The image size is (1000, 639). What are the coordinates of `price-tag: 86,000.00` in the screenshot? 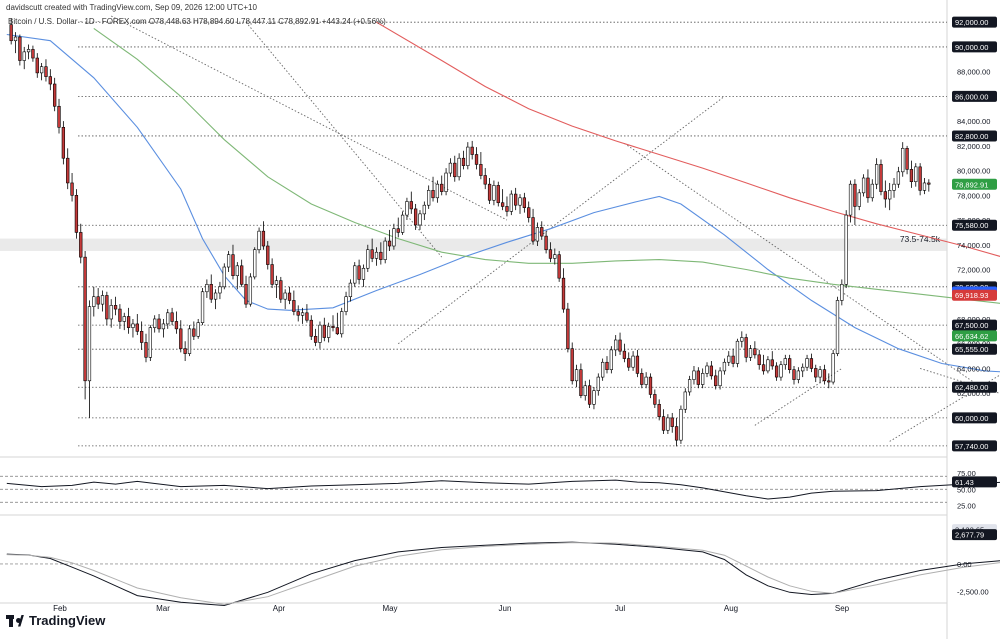 It's located at (974, 96).